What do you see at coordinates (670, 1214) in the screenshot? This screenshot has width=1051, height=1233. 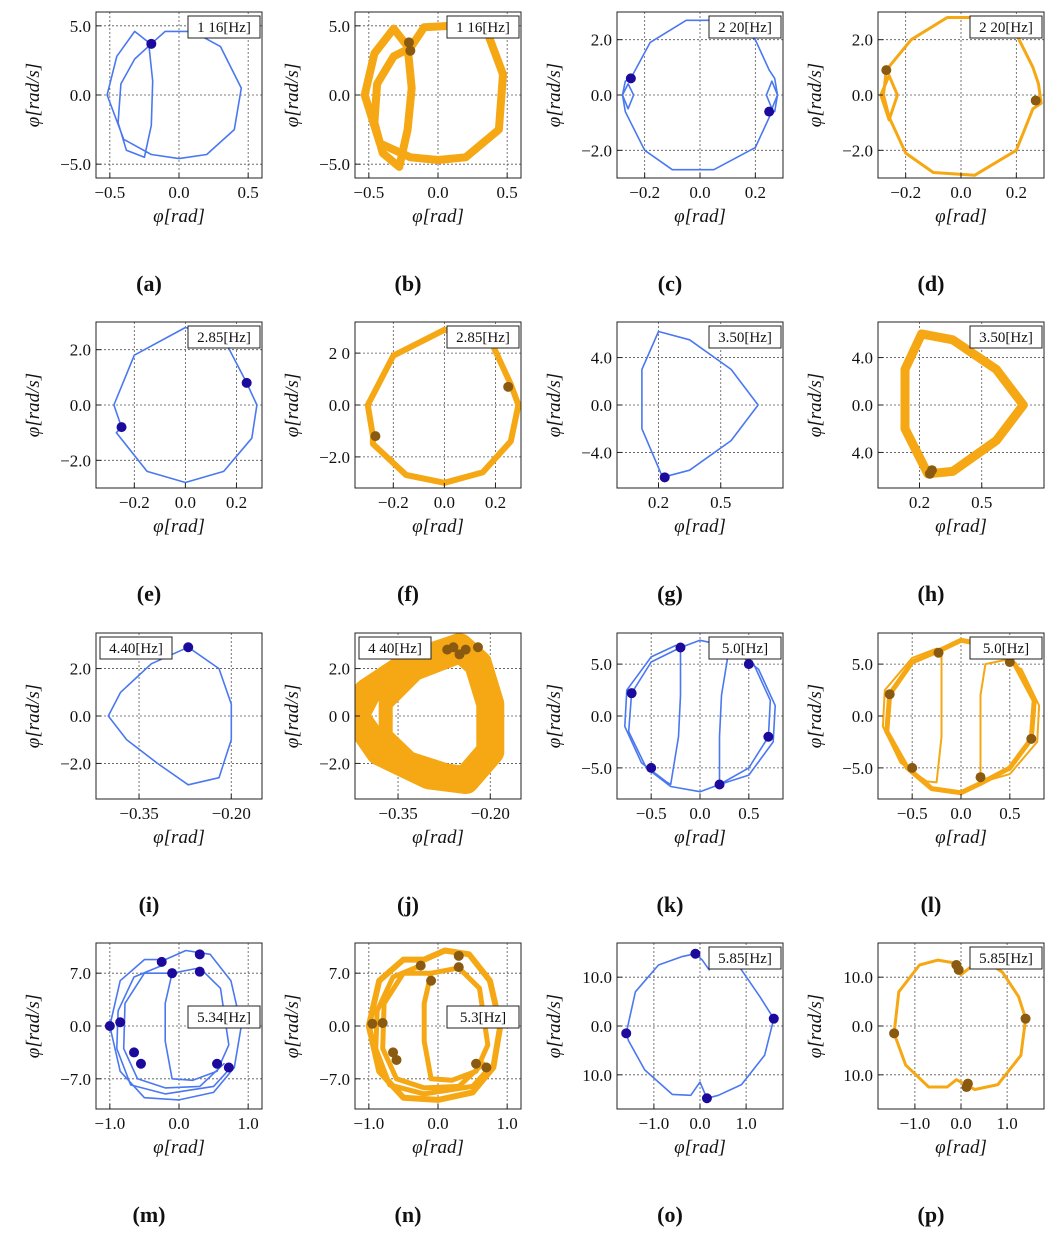 I see `panel-caption: (o)` at bounding box center [670, 1214].